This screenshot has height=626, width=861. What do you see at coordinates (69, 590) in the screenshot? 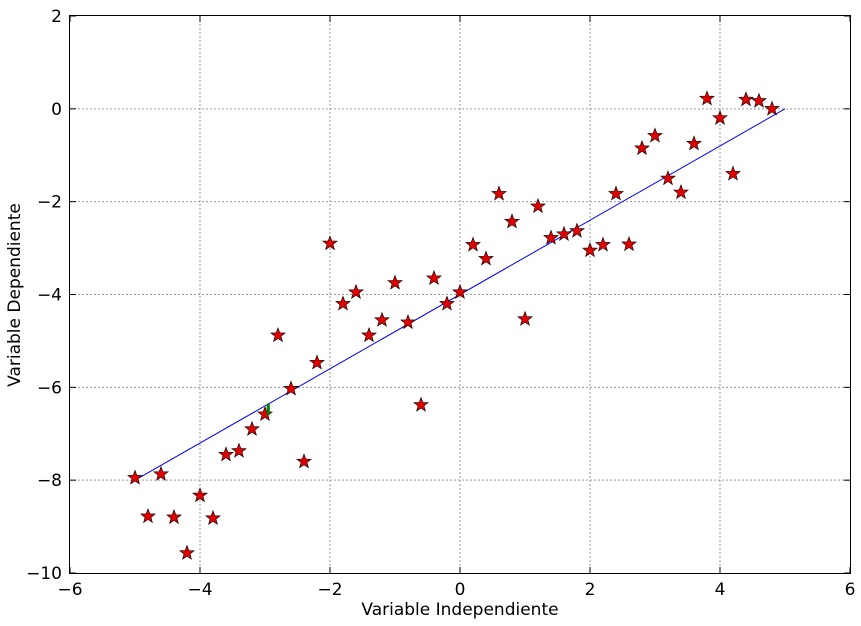
I see `x-tick-label: −6` at bounding box center [69, 590].